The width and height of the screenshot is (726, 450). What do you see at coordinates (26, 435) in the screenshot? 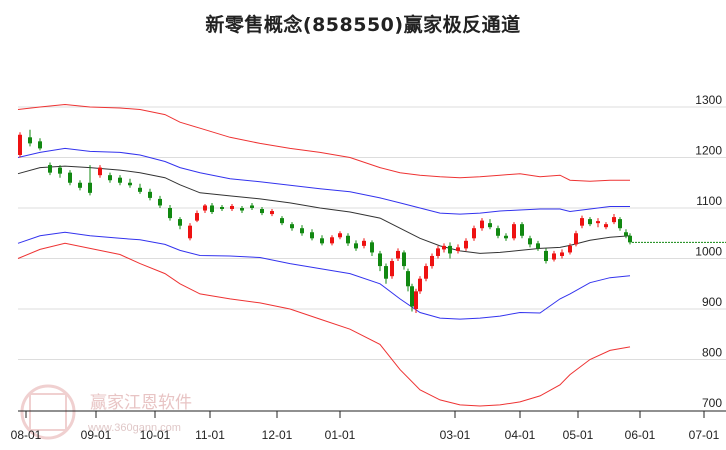
I see `x-tick-label: 08-01` at bounding box center [26, 435].